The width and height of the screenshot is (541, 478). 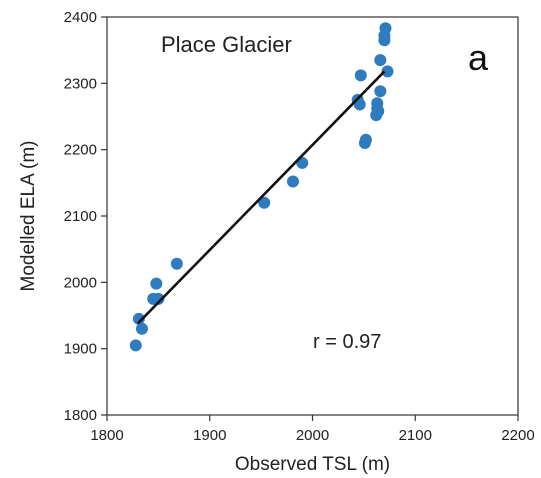 What do you see at coordinates (226, 44) in the screenshot?
I see `chart-title: Place Glacier` at bounding box center [226, 44].